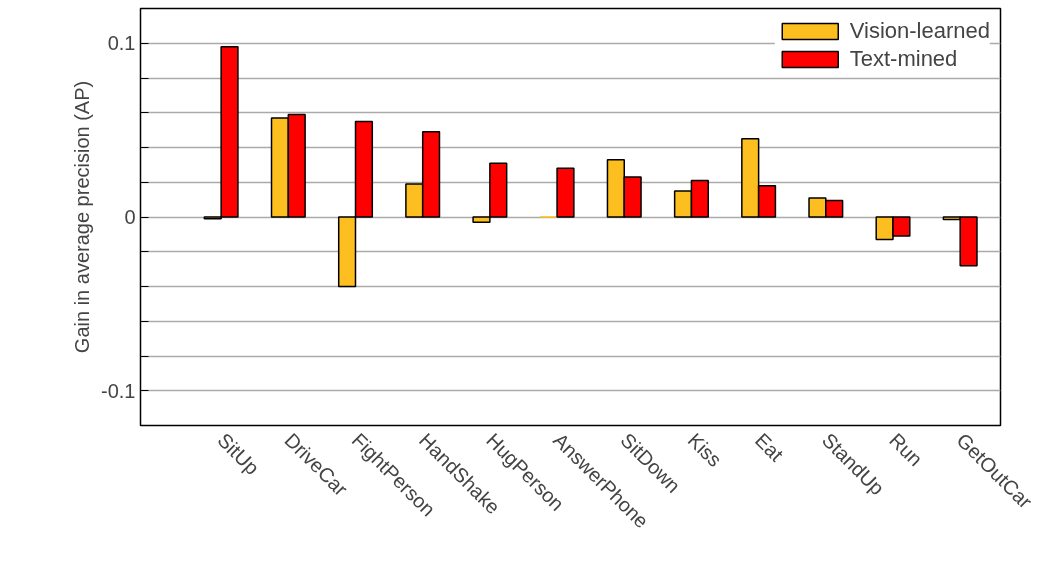 This screenshot has width=1048, height=583. I want to click on legend-label: Text-mined, so click(903, 59).